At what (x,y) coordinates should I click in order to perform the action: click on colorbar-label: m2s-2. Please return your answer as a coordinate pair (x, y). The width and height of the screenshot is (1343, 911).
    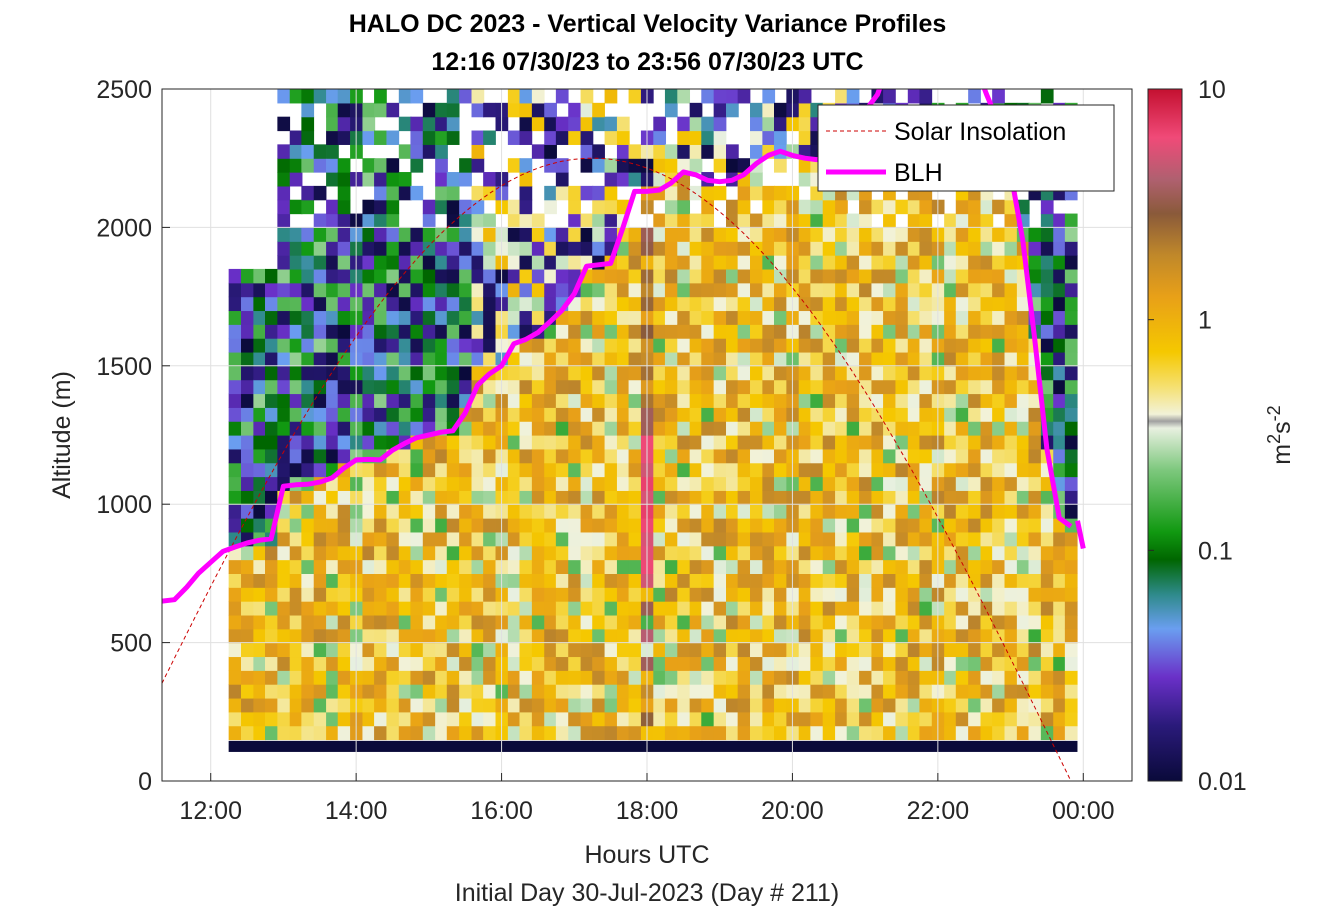
    Looking at the image, I should click on (1280, 434).